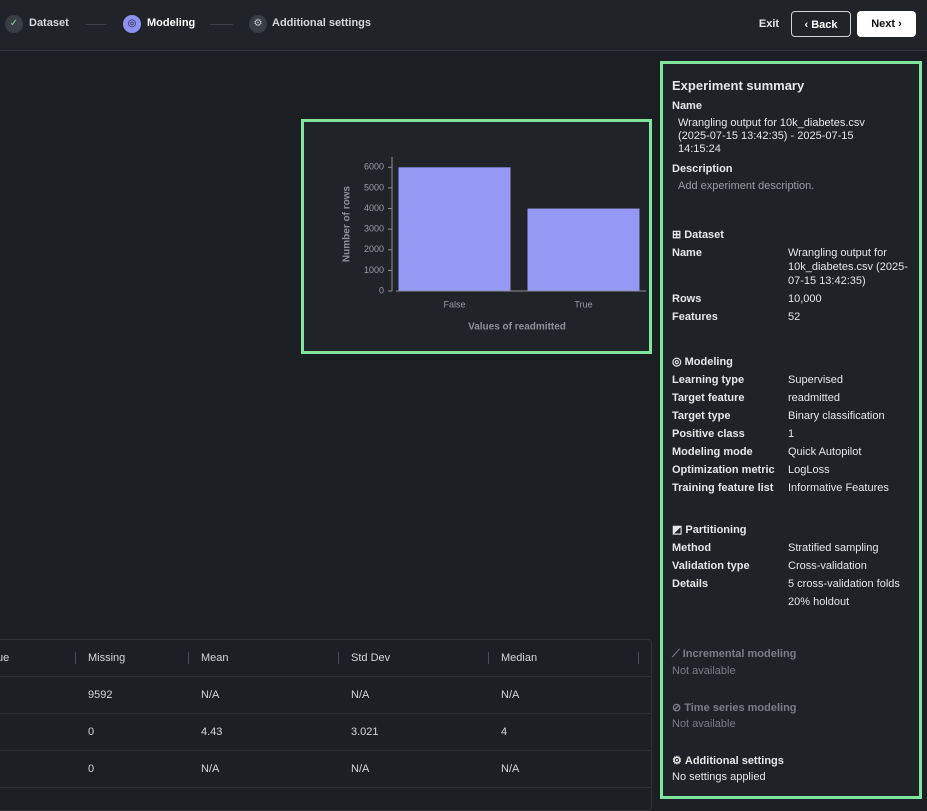 This screenshot has height=811, width=927. I want to click on row-values: Binary classification, so click(848, 416).